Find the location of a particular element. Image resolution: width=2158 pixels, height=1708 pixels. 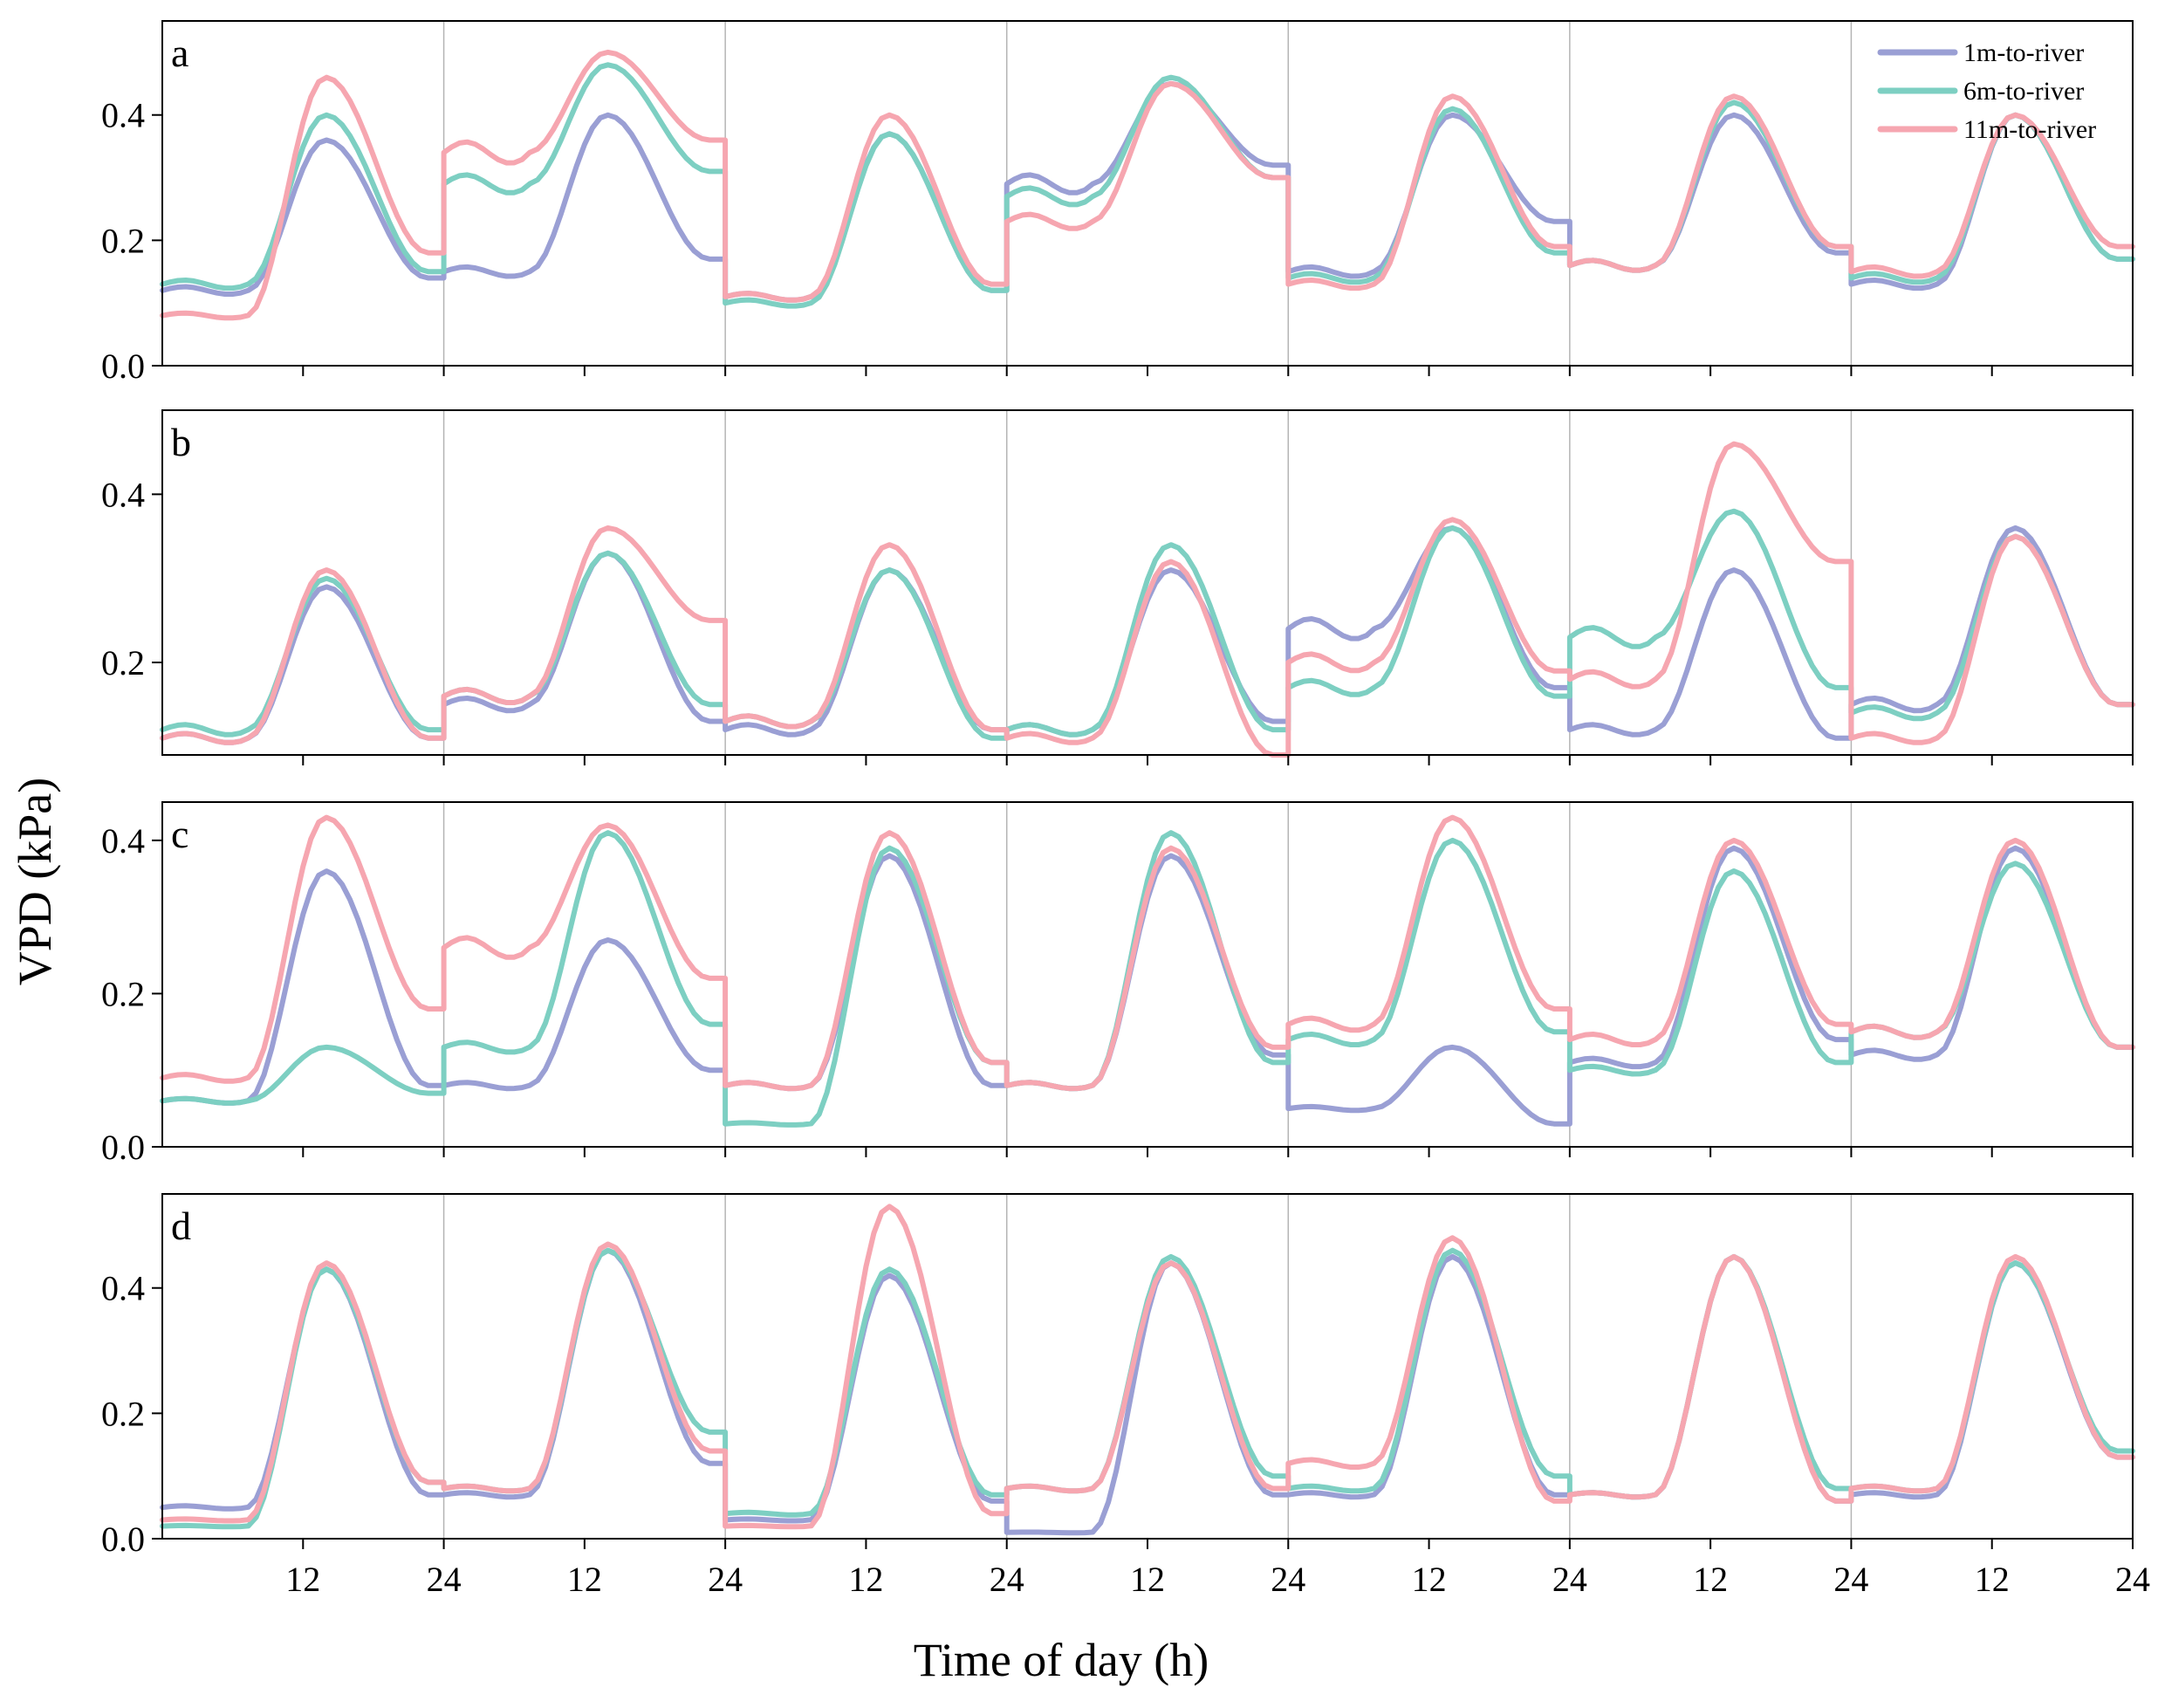

legend-item: 6m-to-river is located at coordinates (1980, 91).